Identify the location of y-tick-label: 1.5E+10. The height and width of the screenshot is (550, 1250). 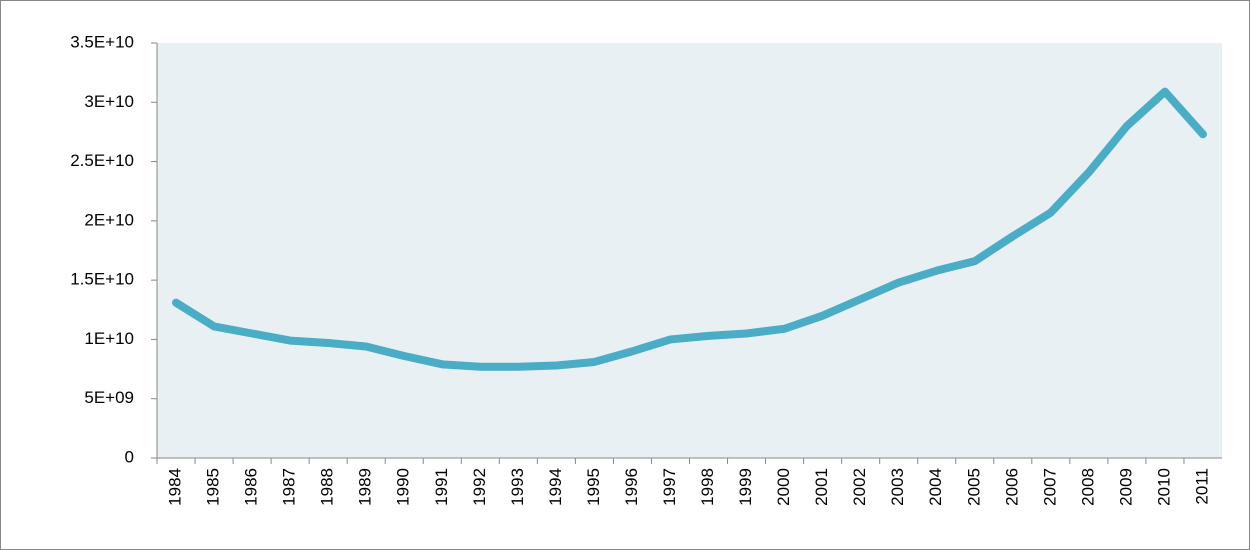
(102, 279).